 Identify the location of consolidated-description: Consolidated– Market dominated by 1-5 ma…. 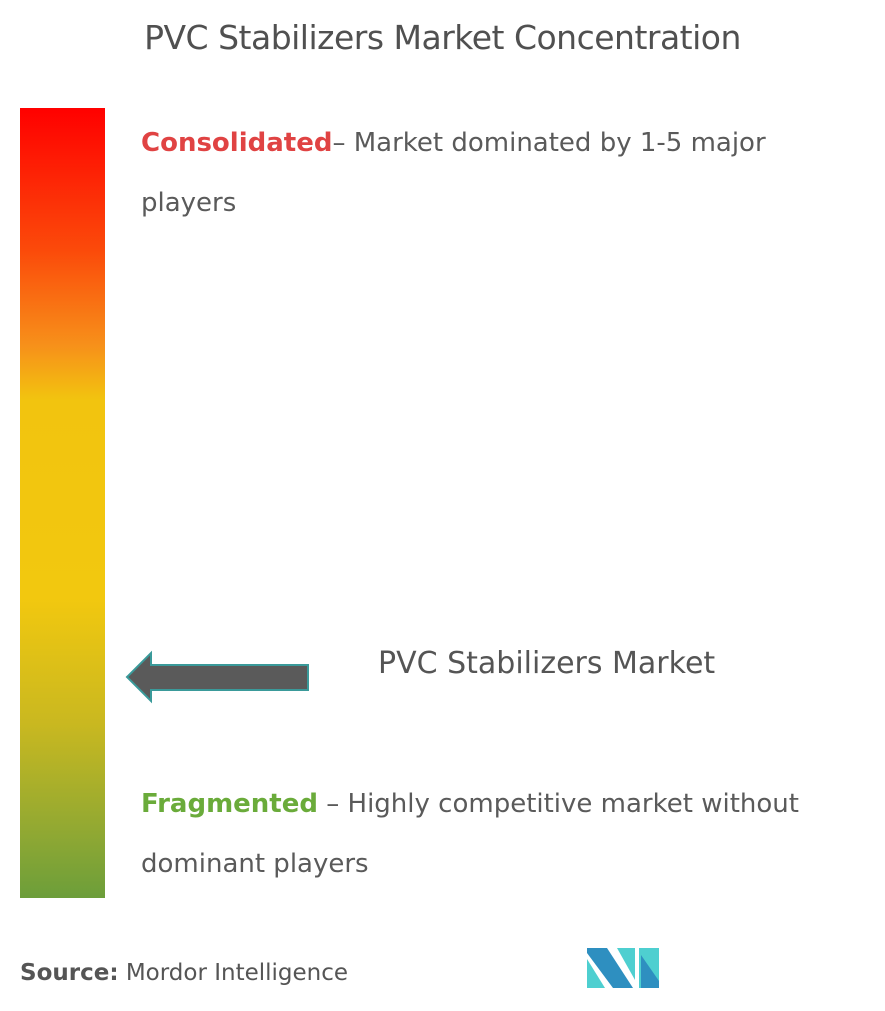
(491, 173).